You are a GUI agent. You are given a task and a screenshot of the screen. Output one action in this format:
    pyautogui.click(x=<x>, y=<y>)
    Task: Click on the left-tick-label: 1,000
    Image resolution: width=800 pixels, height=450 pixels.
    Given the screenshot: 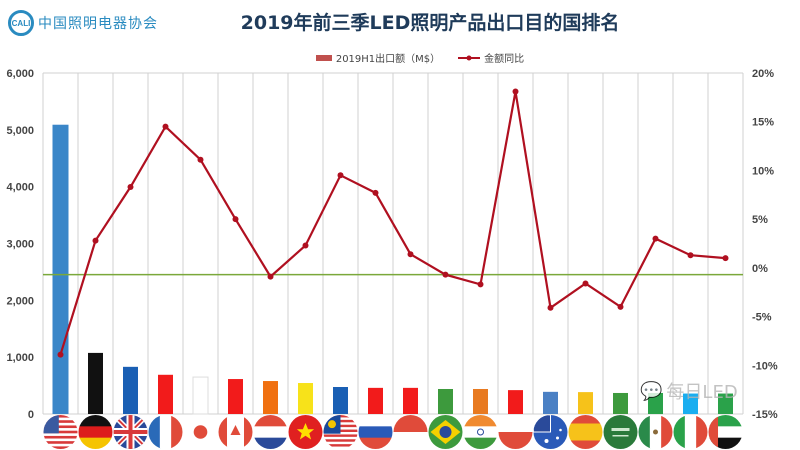 What is the action you would take?
    pyautogui.click(x=20, y=358)
    